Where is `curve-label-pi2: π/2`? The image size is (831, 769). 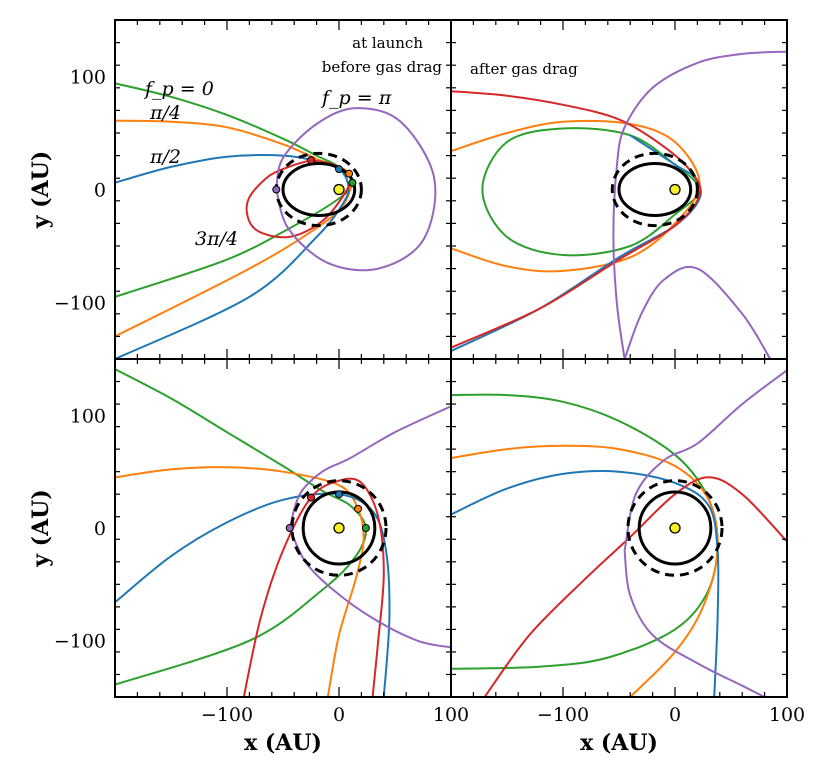 curve-label-pi2: π/2 is located at coordinates (165, 157).